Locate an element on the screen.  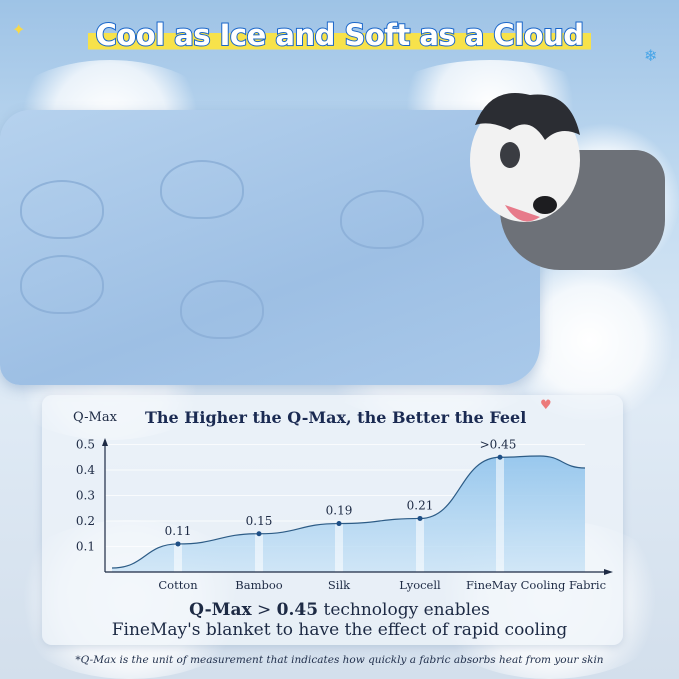
x-tick-label: Silk is located at coordinates (339, 585).